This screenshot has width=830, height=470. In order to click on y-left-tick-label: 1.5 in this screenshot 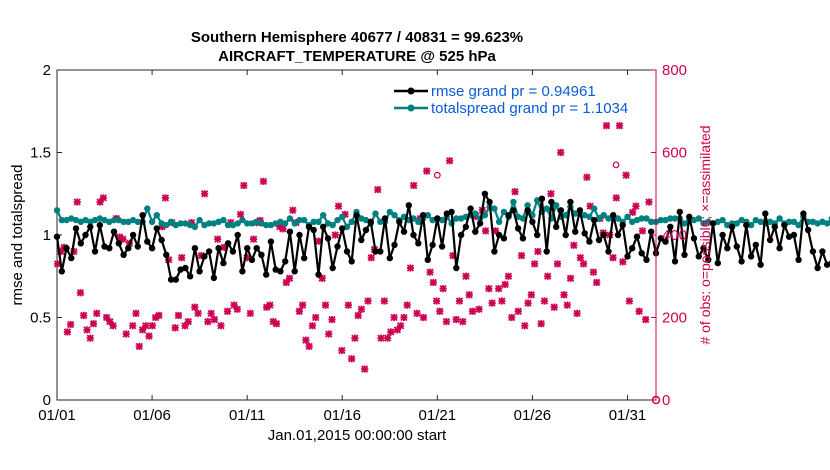, I will do `click(40, 153)`.